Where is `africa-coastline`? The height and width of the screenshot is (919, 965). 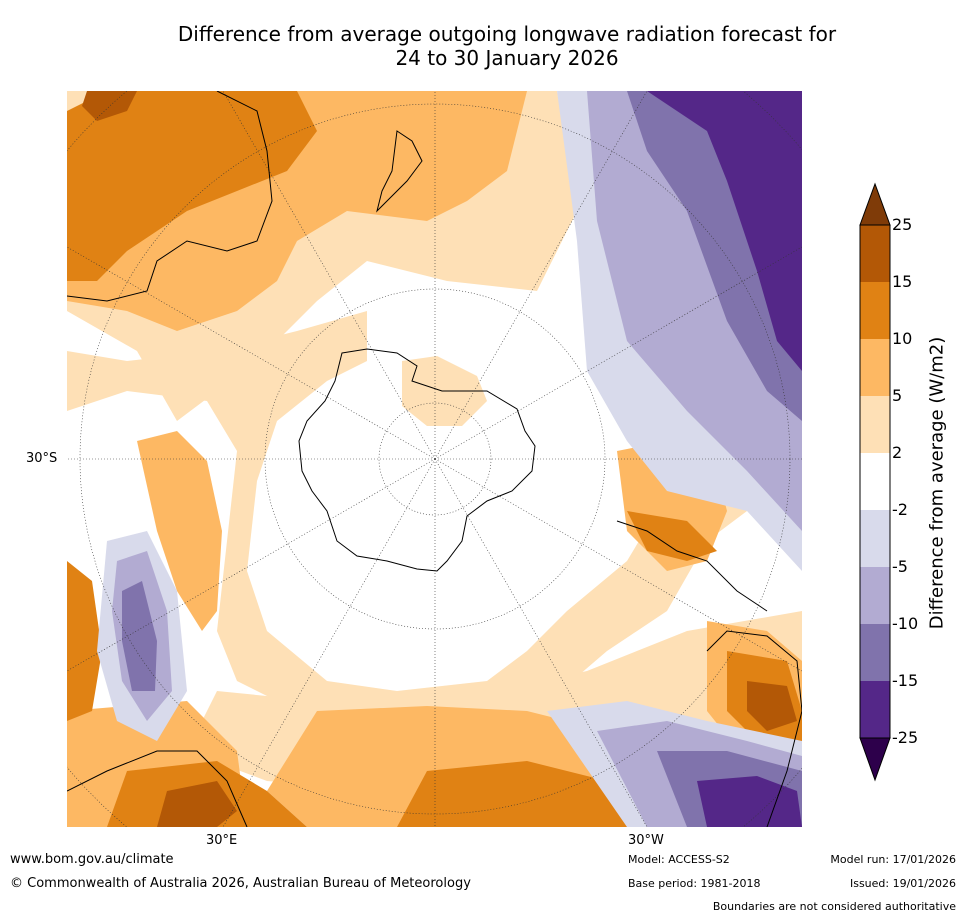
africa-coastline is located at coordinates (754, 728).